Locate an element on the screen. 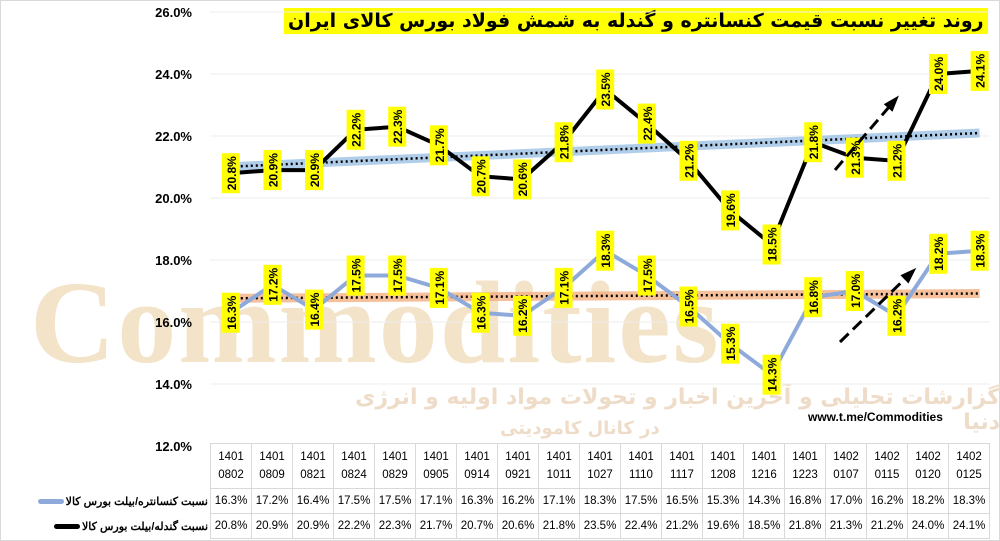 The width and height of the screenshot is (1000, 541). category-label: 1401 0905 is located at coordinates (436, 466).